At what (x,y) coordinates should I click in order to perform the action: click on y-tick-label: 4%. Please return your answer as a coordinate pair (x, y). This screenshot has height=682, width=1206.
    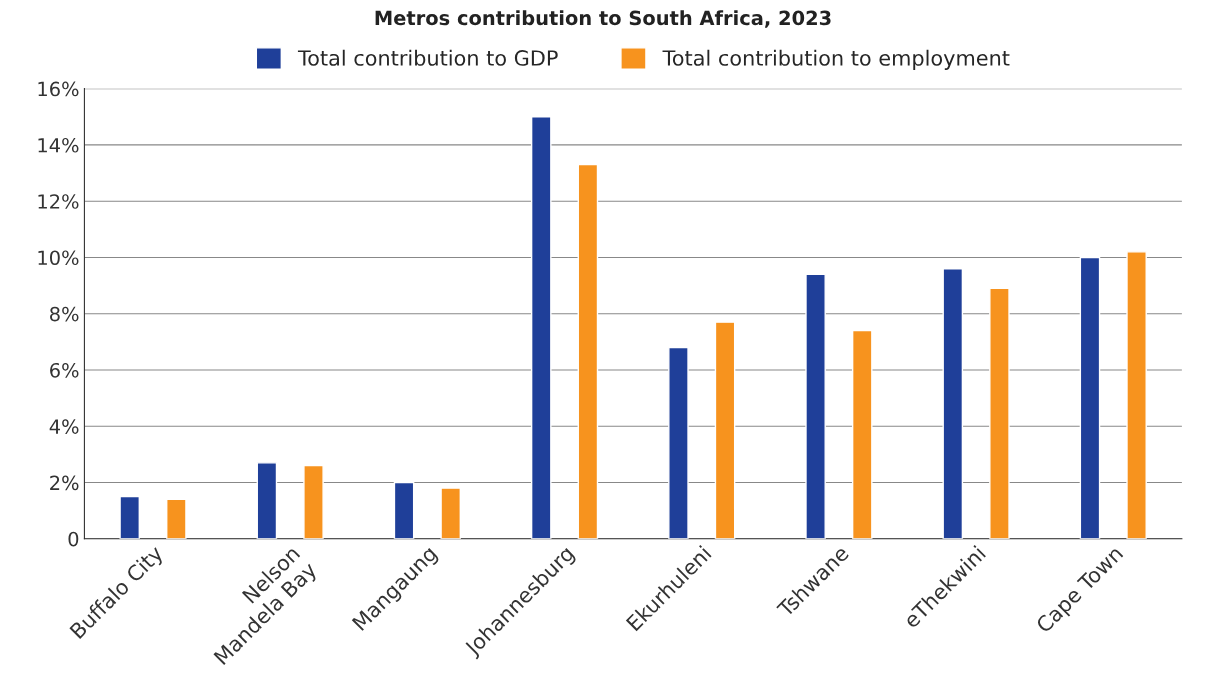
    Looking at the image, I should click on (64, 426).